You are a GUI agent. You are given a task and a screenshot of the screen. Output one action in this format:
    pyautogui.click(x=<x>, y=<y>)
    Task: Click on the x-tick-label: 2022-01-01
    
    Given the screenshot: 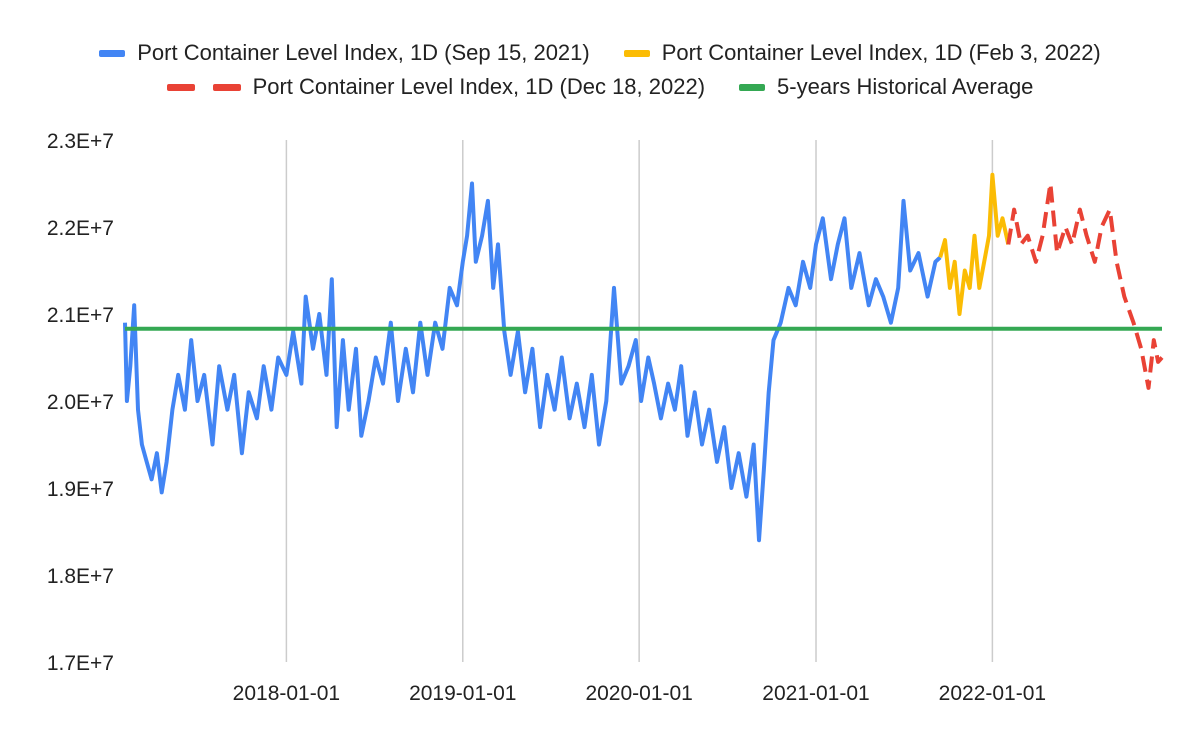 What is the action you would take?
    pyautogui.click(x=992, y=693)
    